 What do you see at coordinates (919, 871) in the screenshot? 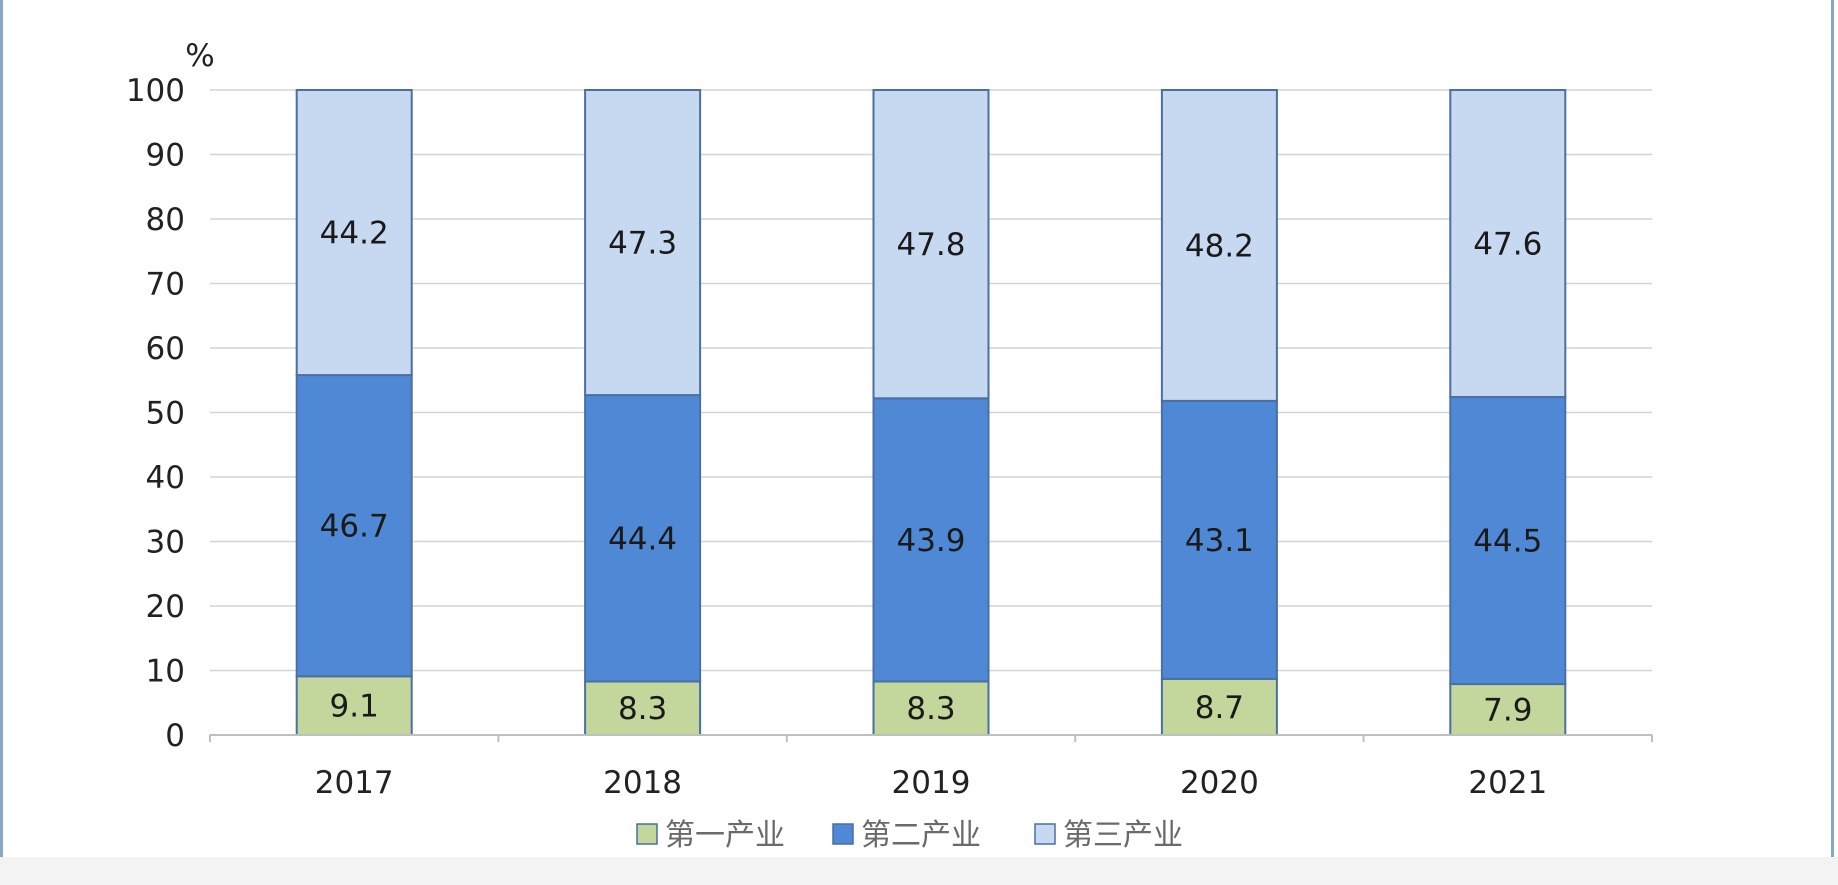
I see `bottom-strip` at bounding box center [919, 871].